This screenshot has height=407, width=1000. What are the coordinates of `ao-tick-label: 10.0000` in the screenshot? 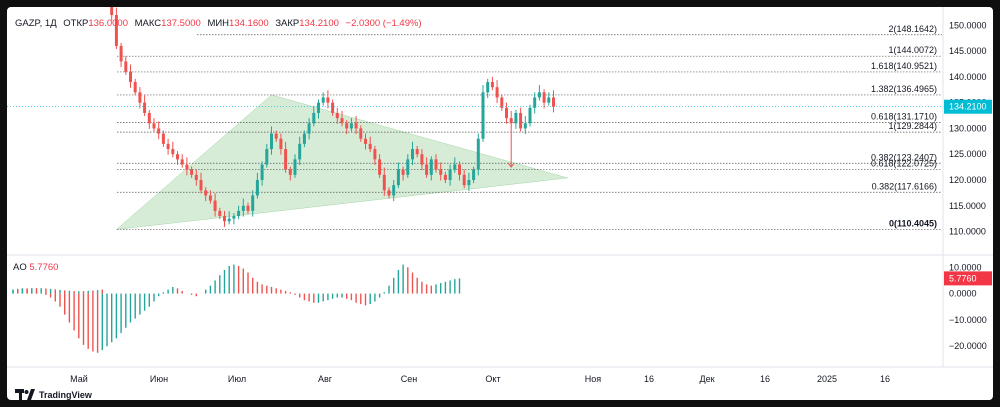 It's located at (965, 267).